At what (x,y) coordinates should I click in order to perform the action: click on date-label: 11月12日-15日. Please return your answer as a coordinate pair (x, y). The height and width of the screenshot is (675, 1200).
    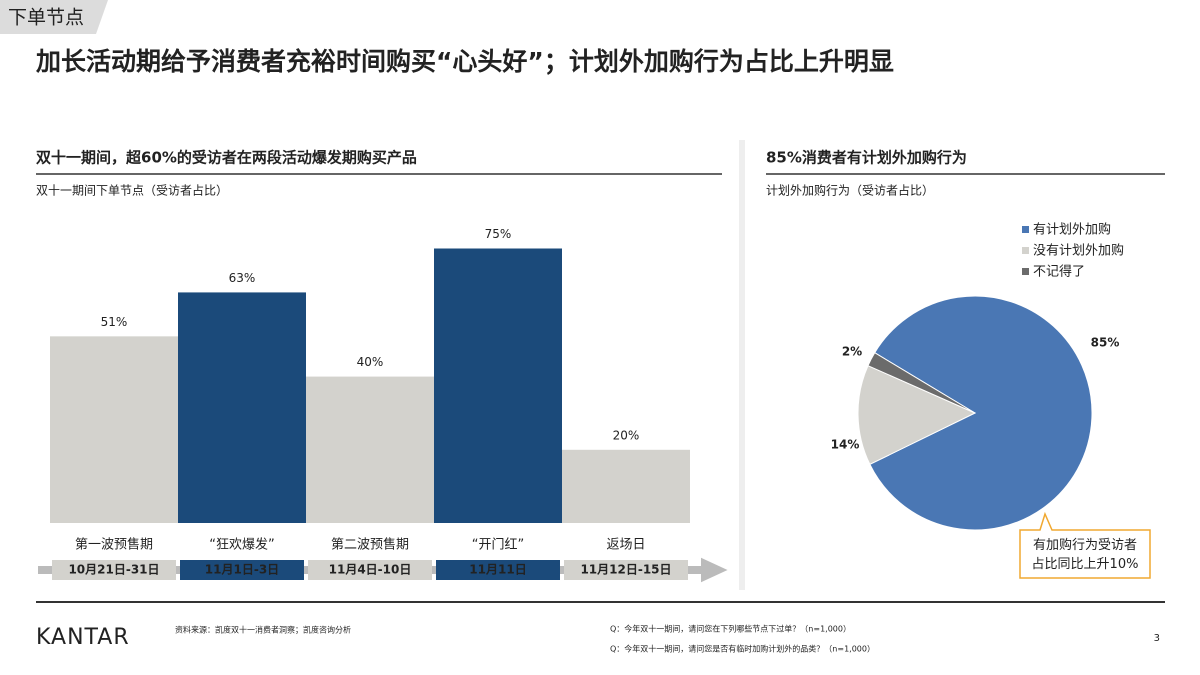
    Looking at the image, I should click on (625, 570).